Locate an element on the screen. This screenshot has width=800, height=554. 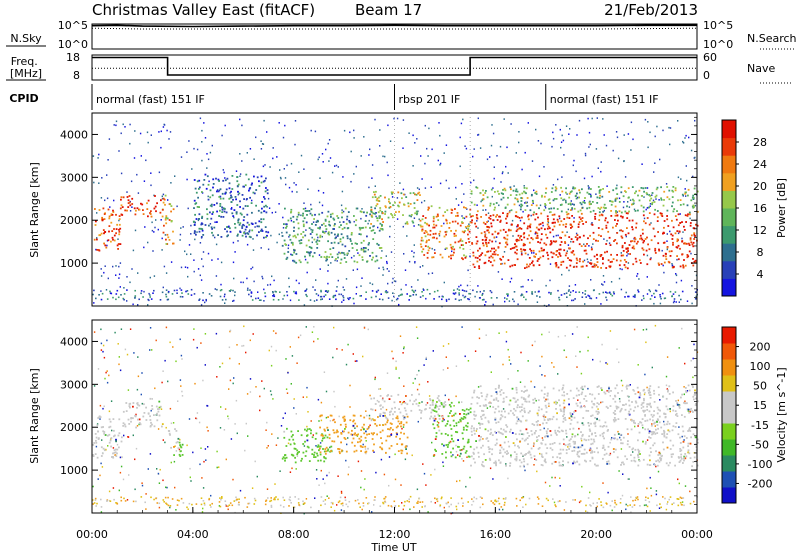
station-title: Christmas Valley East (fitACF) is located at coordinates (203, 10).